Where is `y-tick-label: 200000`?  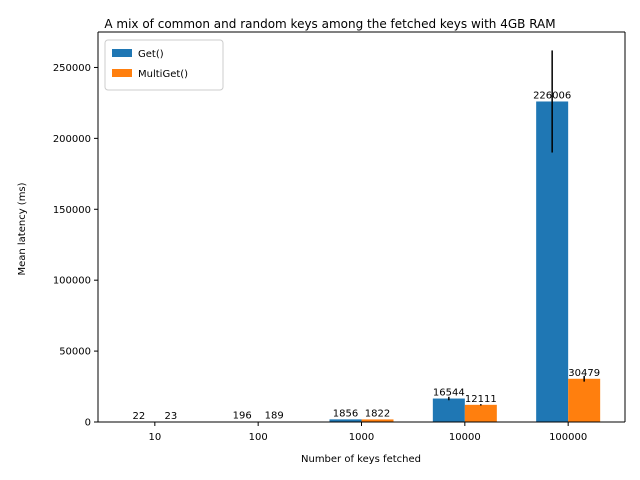
y-tick-label: 200000 is located at coordinates (72, 139).